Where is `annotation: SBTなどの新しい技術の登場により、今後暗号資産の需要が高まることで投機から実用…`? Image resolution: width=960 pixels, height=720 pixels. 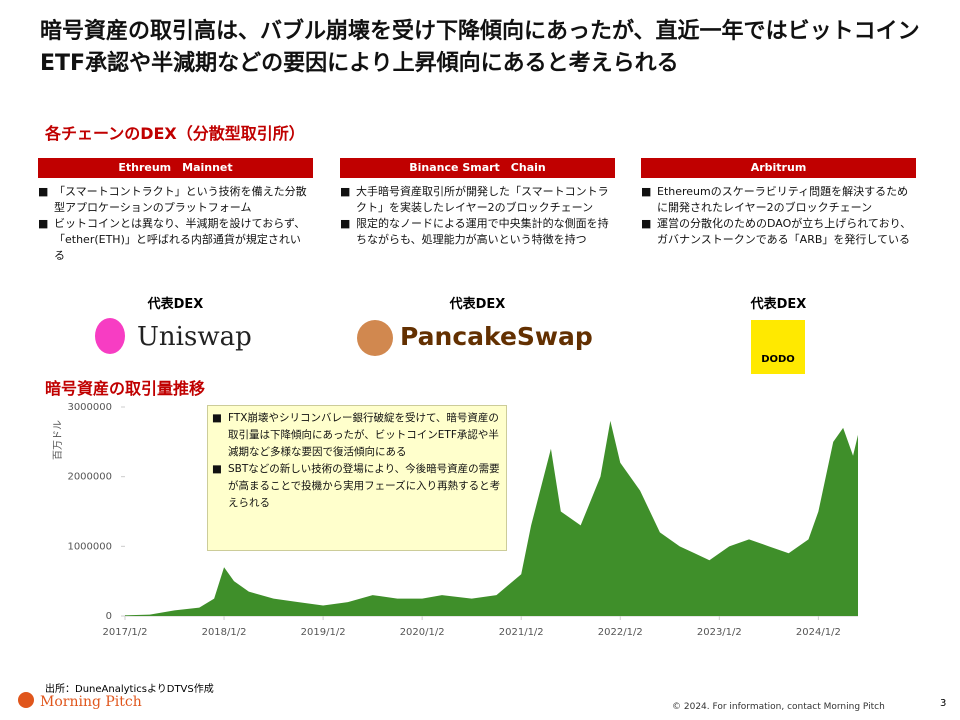 annotation: SBTなどの新しい技術の登場により、今後暗号資産の需要が高まることで投機から実用… is located at coordinates (357, 486).